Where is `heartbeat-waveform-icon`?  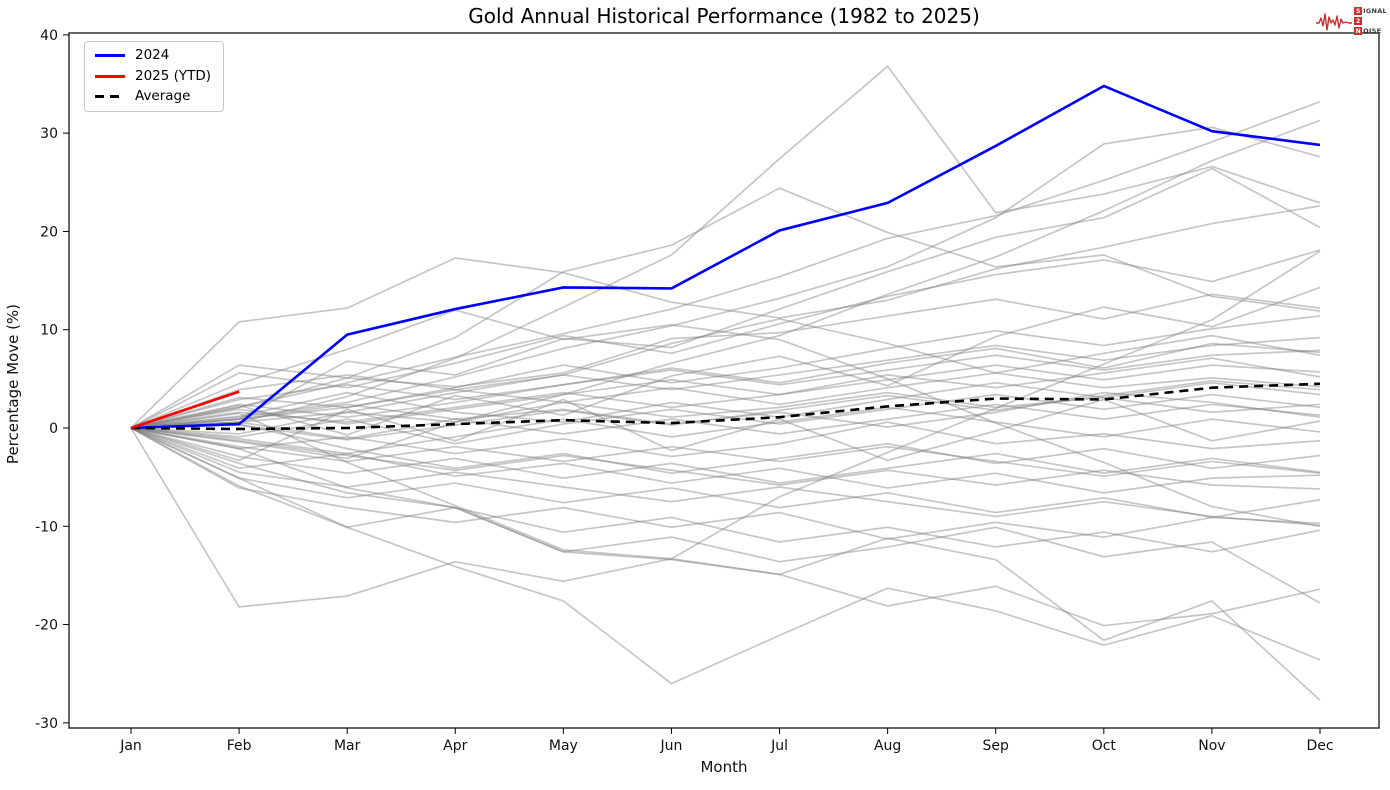
heartbeat-waveform-icon is located at coordinates (1334, 22).